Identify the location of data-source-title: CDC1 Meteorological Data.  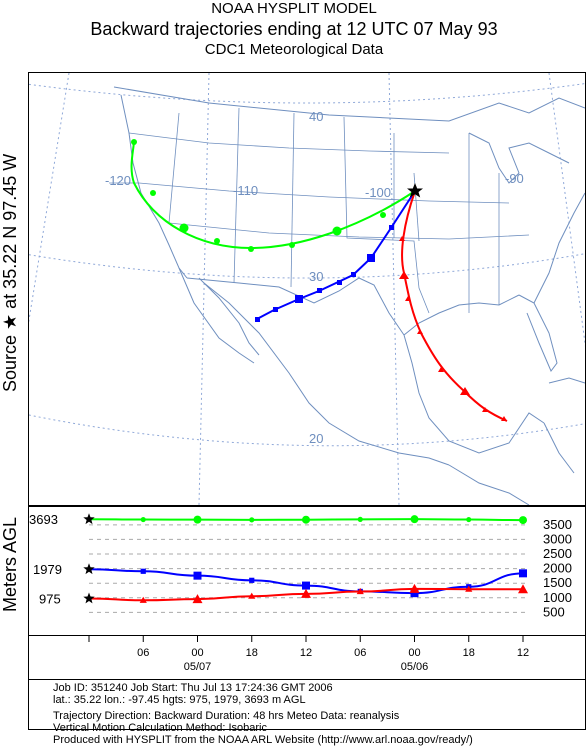
(294, 49).